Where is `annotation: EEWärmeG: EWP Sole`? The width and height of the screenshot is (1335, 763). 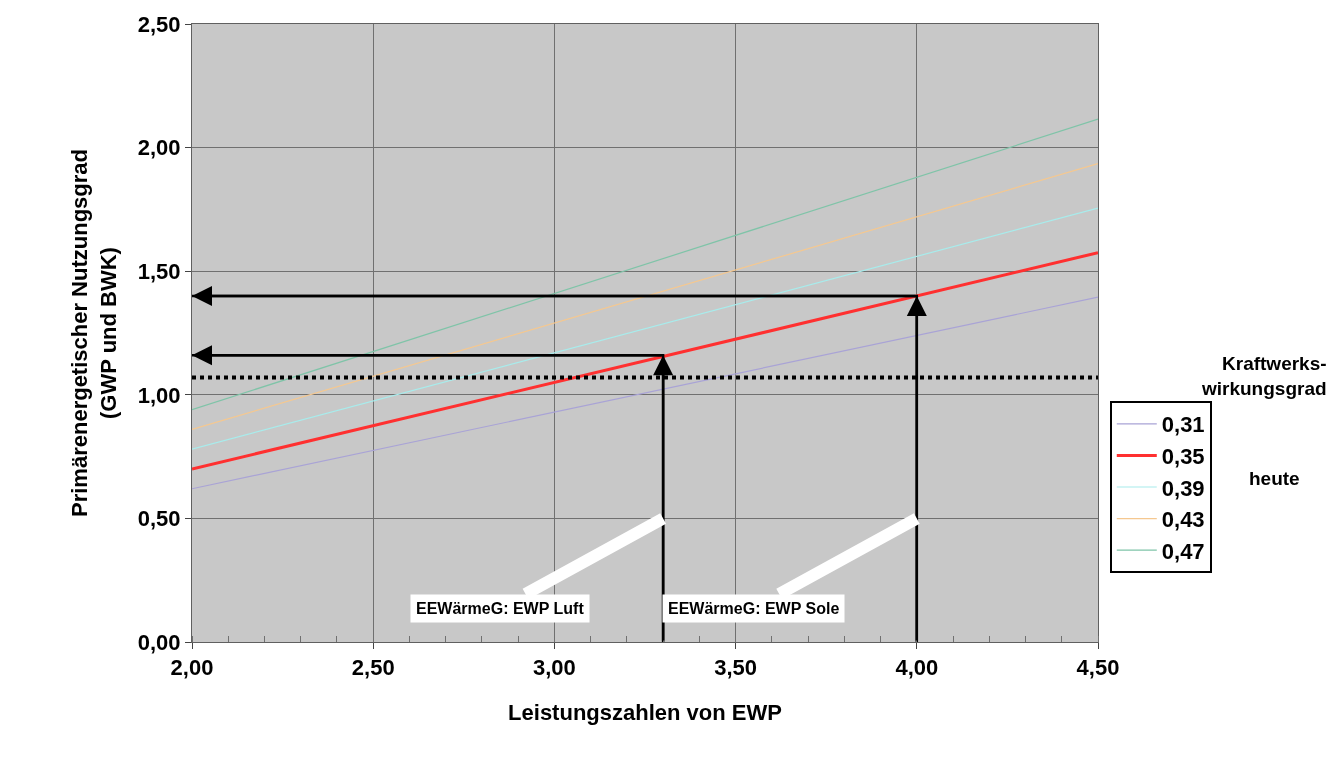 annotation: EEWärmeG: EWP Sole is located at coordinates (754, 608).